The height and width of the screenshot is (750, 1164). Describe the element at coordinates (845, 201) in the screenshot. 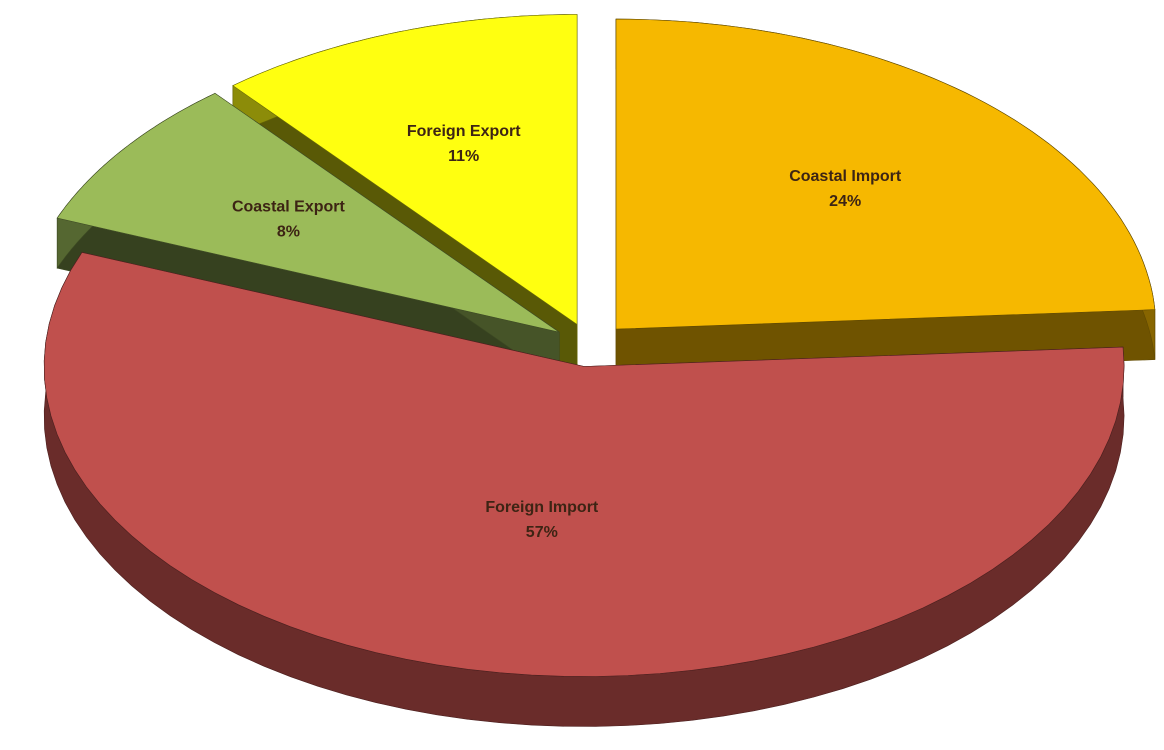

I see `slice-value-label: 24%` at that location.